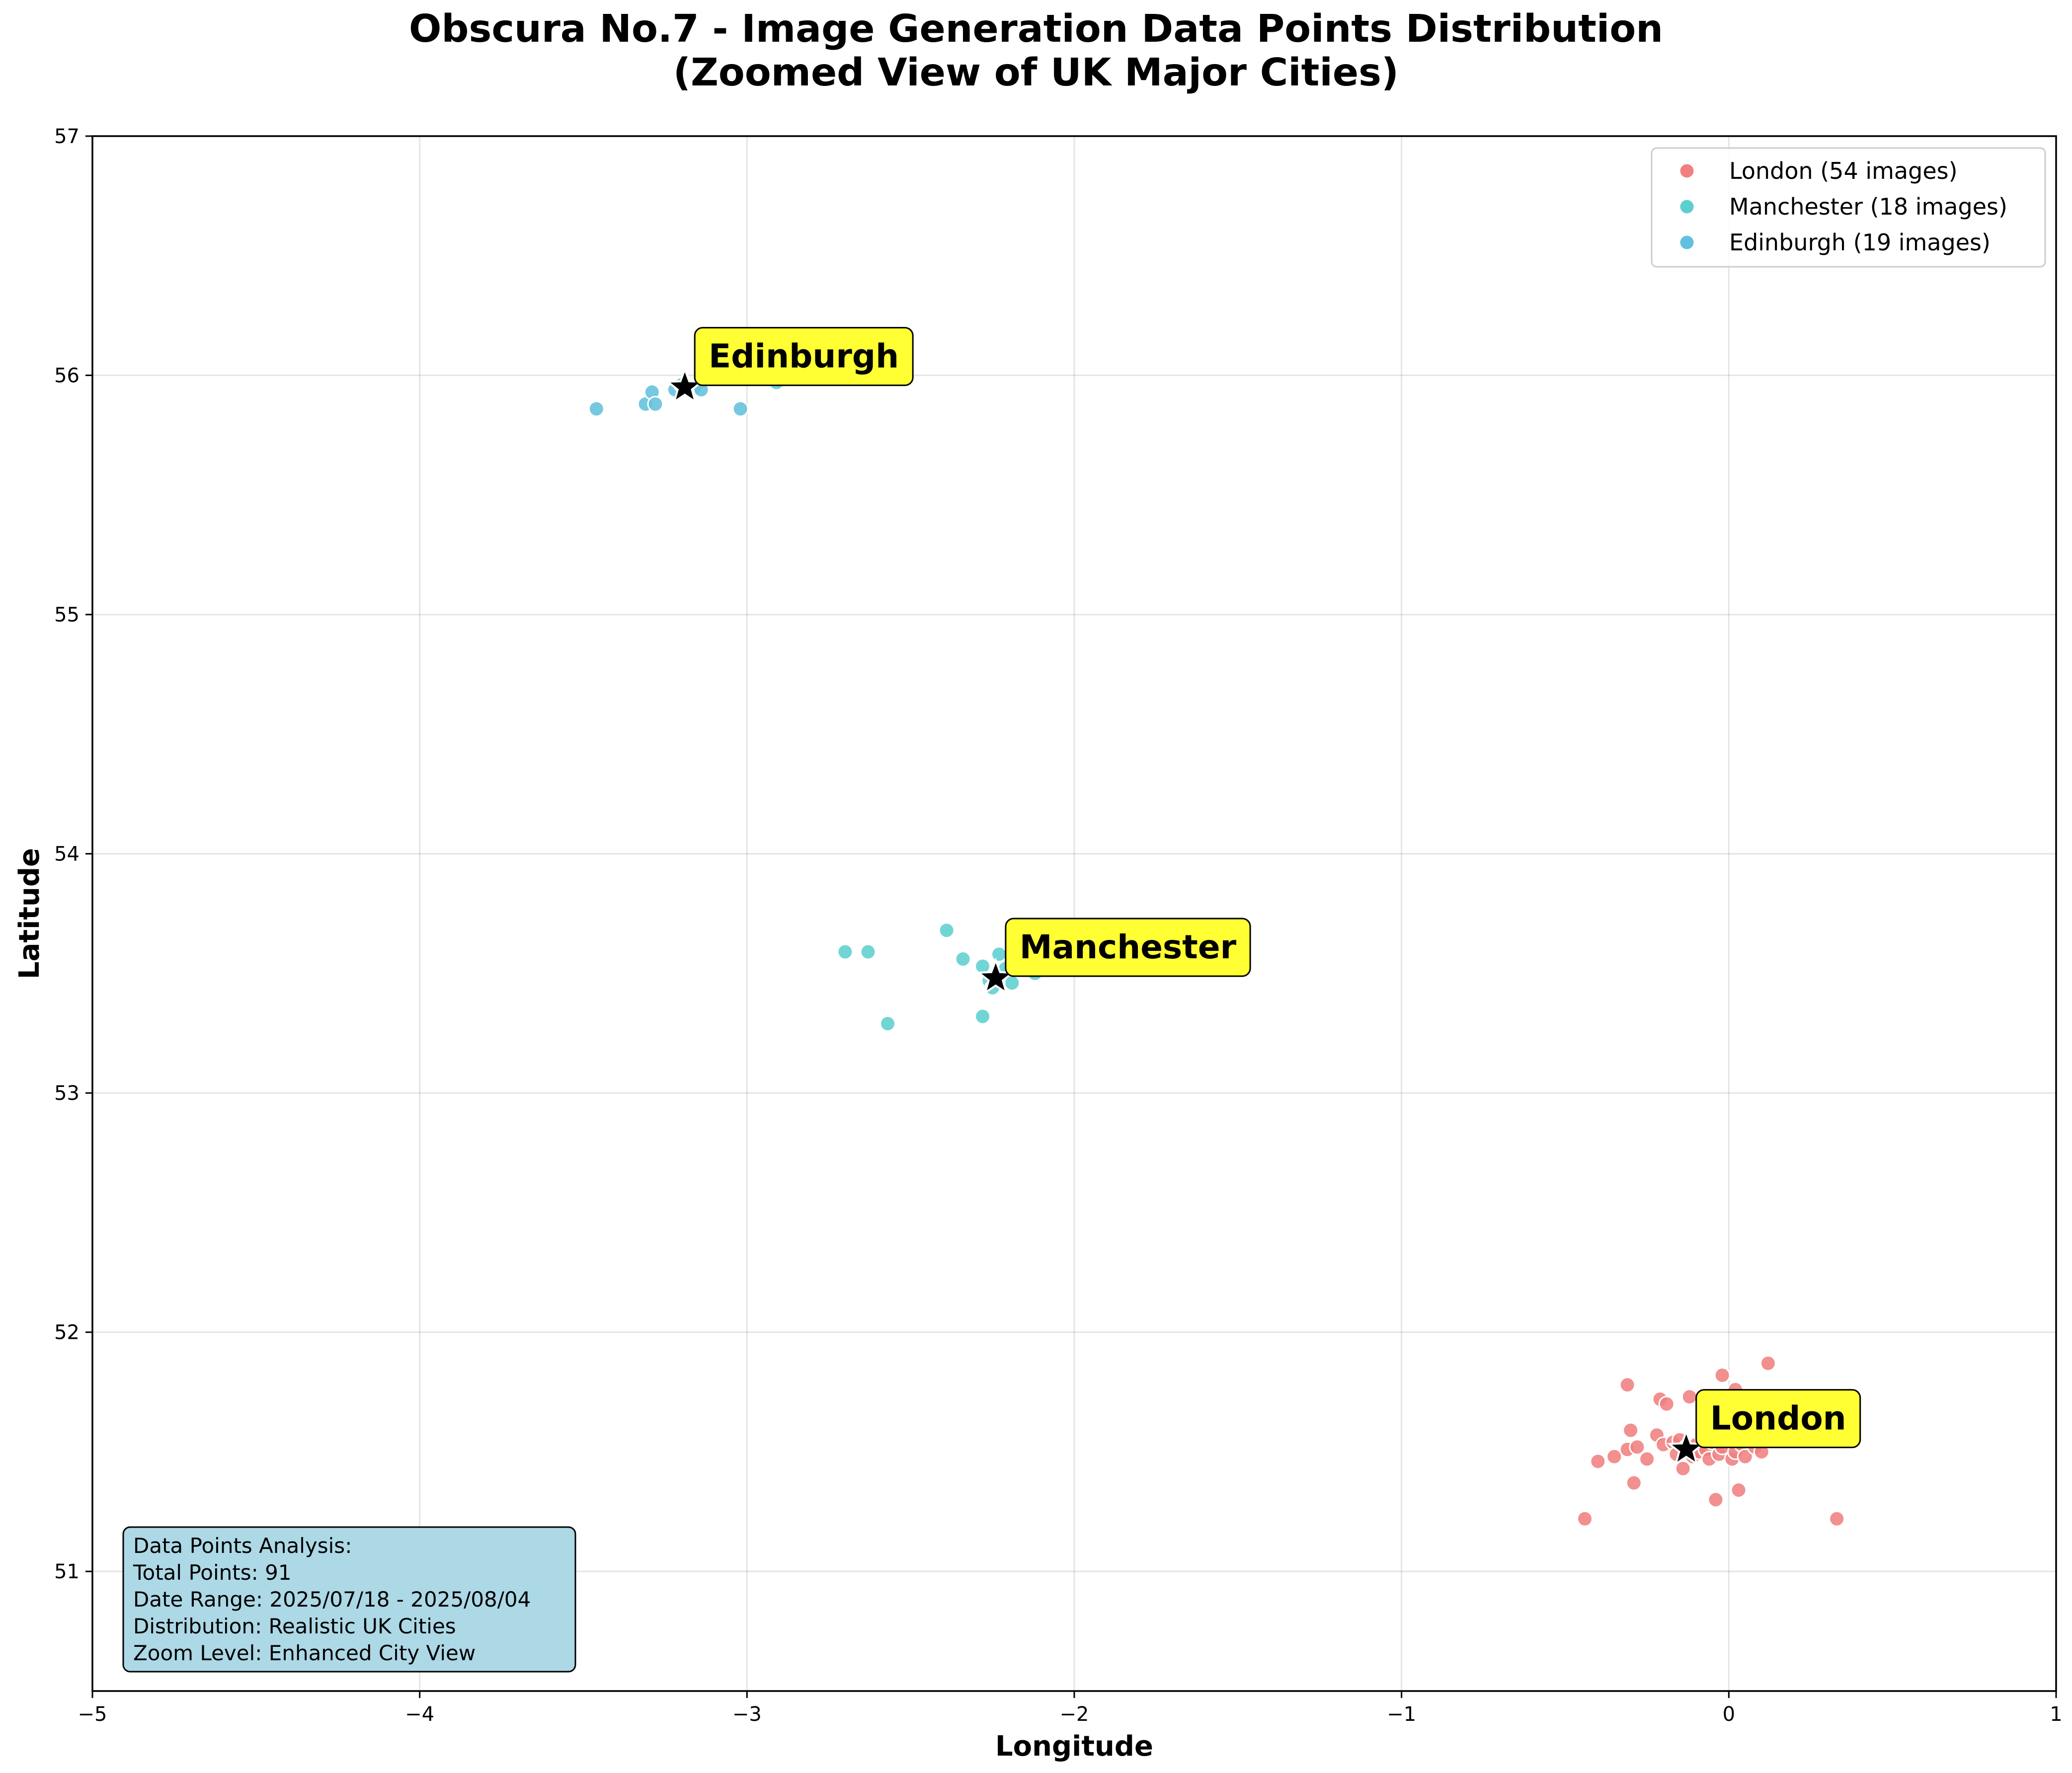 The height and width of the screenshot is (1773, 2072). I want to click on info-line-zoom-level: Zoom Level: Enhanced City View, so click(304, 1653).